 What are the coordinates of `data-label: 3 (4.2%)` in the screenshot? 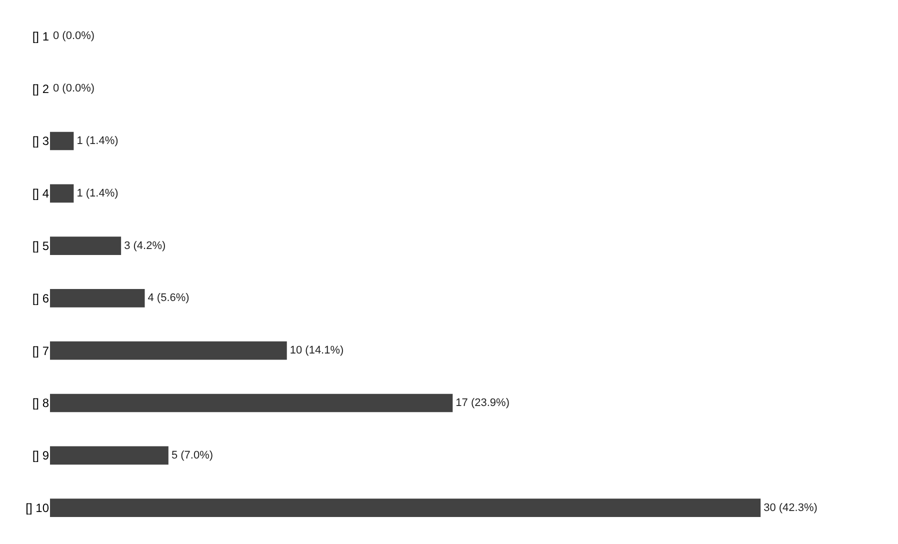 It's located at (145, 246).